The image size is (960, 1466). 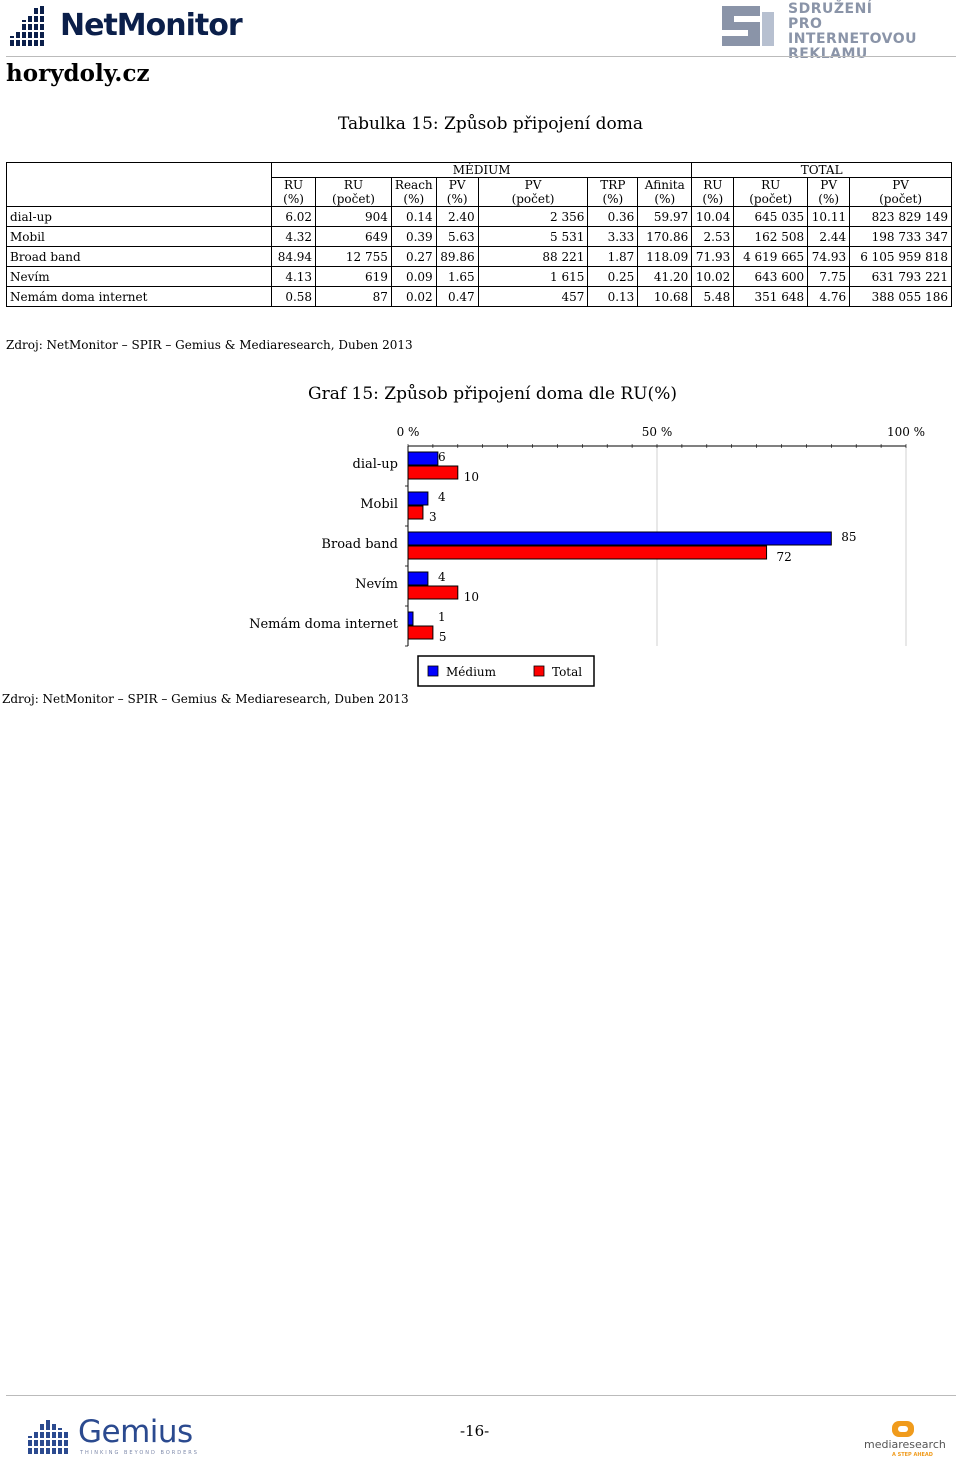 I want to click on table-cell: 1.65, so click(x=457, y=276).